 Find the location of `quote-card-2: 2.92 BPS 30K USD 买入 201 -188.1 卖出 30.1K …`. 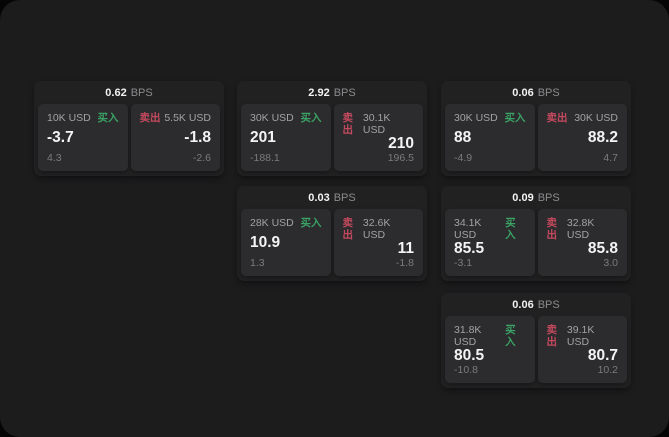

quote-card-2: 2.92 BPS 30K USD 买入 201 -188.1 卖出 30.1K … is located at coordinates (332, 128).